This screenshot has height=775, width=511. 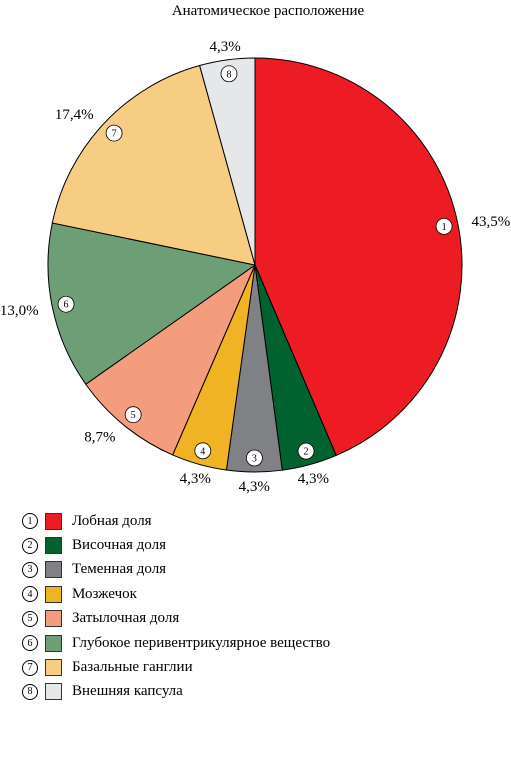 I want to click on legend-number-1: 1, so click(x=30, y=521).